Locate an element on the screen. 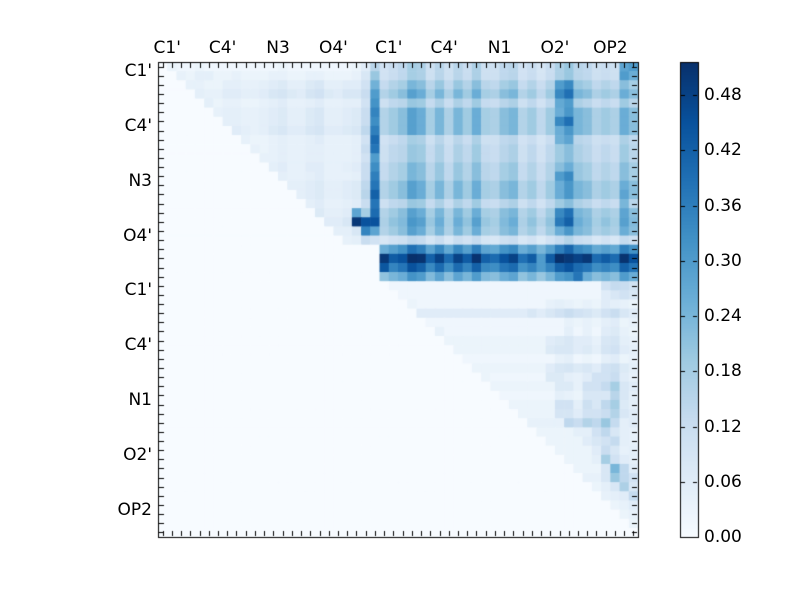 The height and width of the screenshot is (600, 800). colorbar-tick-label: 0.00 is located at coordinates (723, 537).